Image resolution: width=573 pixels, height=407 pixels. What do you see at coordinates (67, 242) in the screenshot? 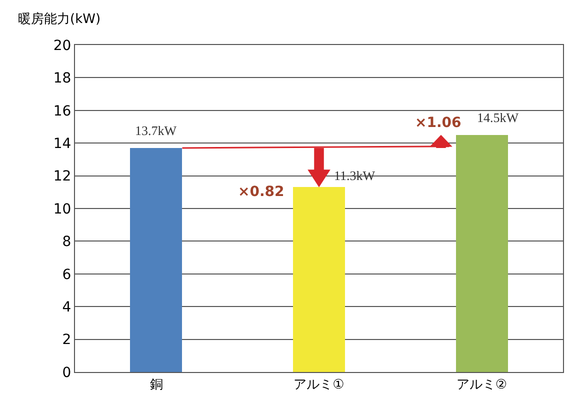
I see `y-tick-label: 8` at bounding box center [67, 242].